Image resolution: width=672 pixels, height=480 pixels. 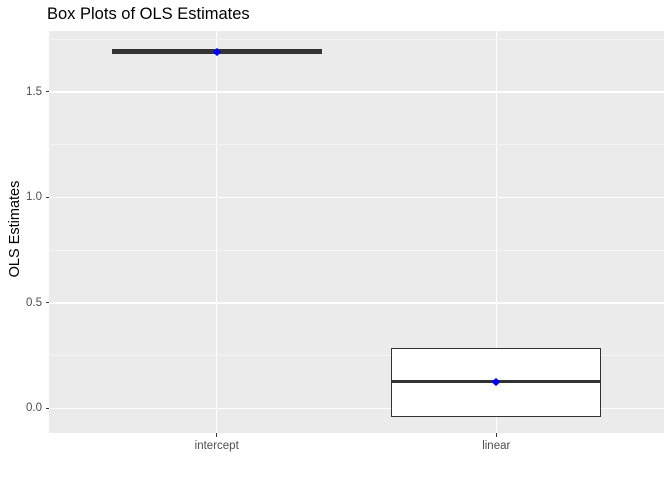 I want to click on y-axis-title: OLS Estimates, so click(x=15, y=229).